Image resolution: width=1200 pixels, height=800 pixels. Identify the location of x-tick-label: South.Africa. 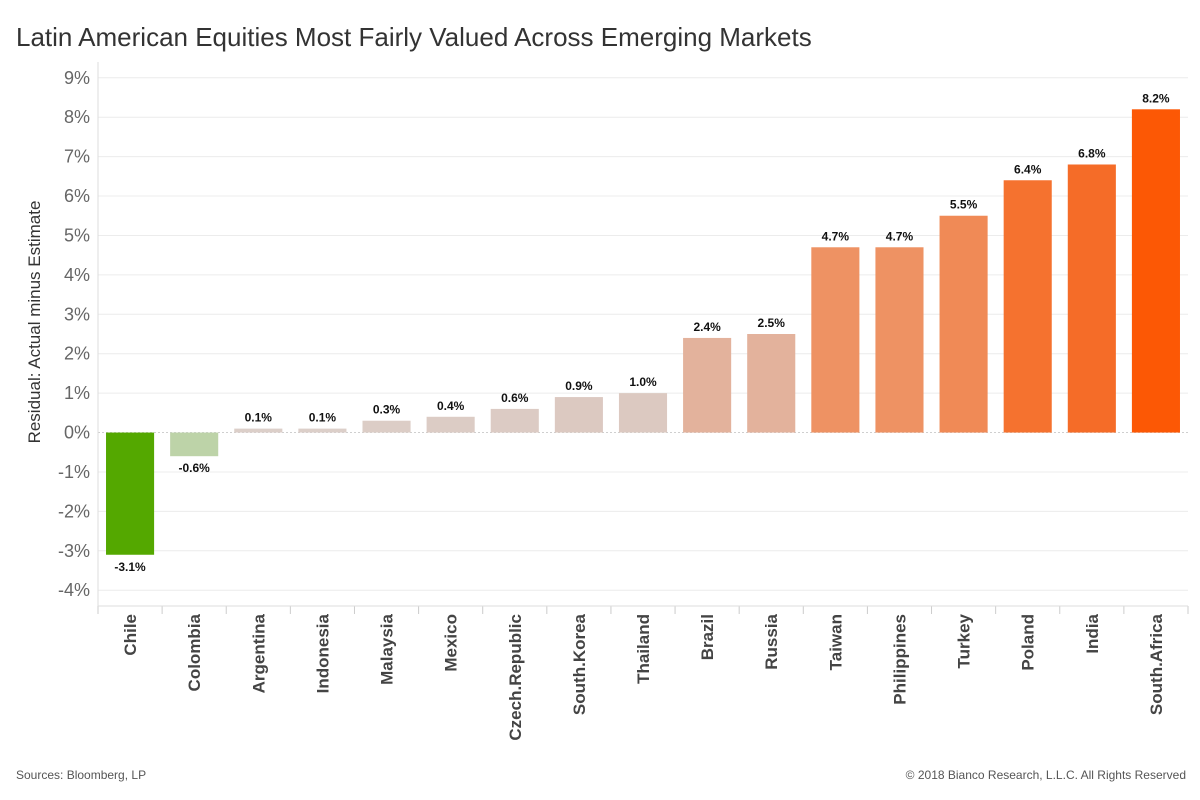
(1156, 664).